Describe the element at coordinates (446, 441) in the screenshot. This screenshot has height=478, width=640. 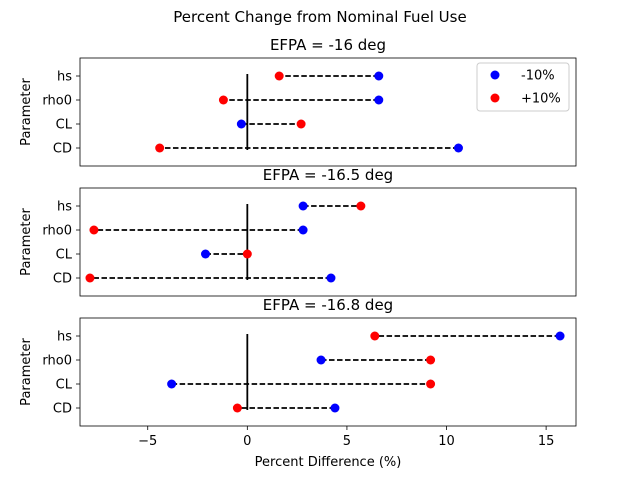
I see `x-tick-label: 10` at that location.